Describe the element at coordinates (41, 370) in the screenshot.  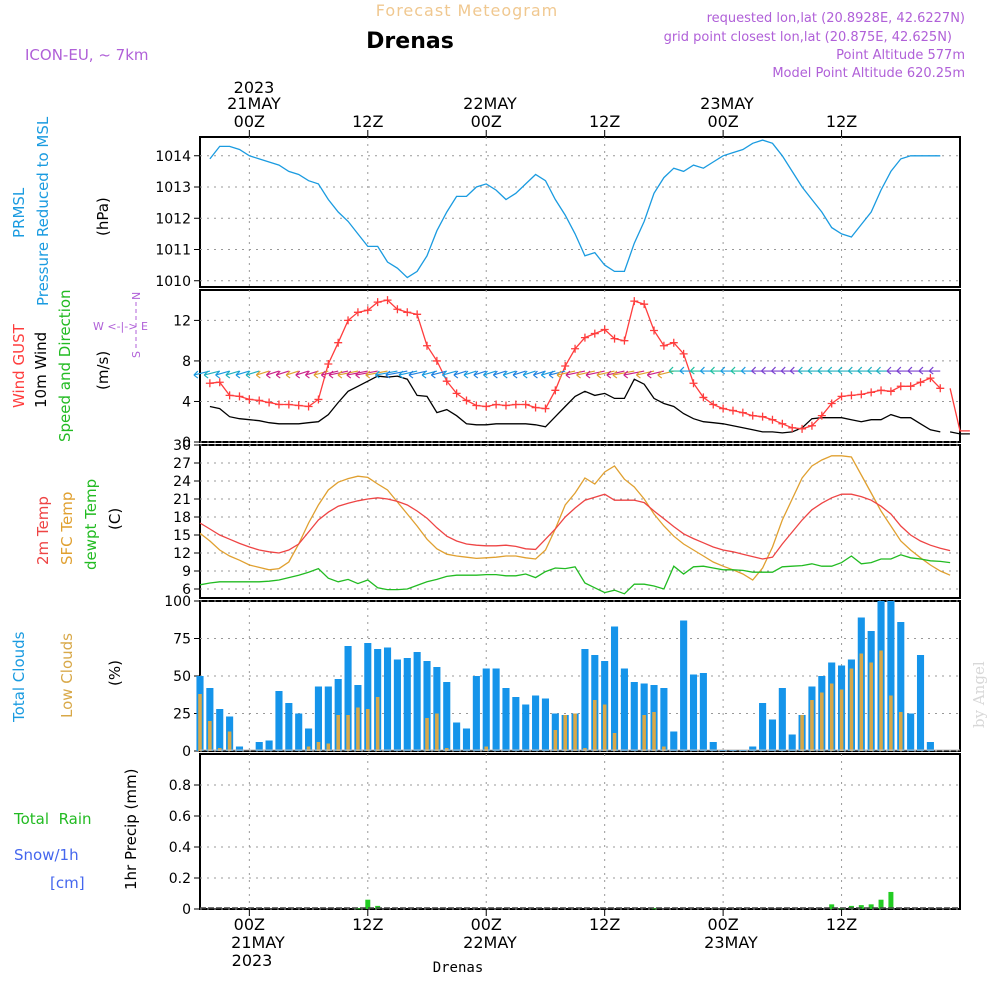
I see `wind-10m-label: 10m Wind` at that location.